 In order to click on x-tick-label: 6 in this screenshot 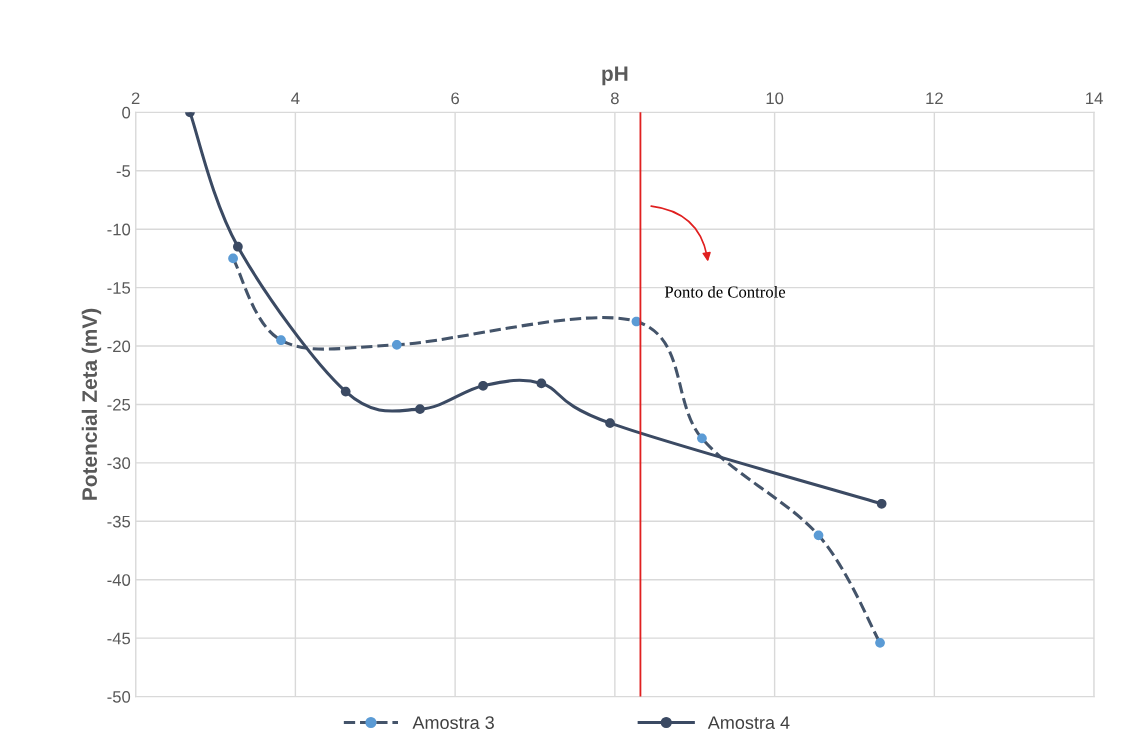, I will do `click(455, 98)`.